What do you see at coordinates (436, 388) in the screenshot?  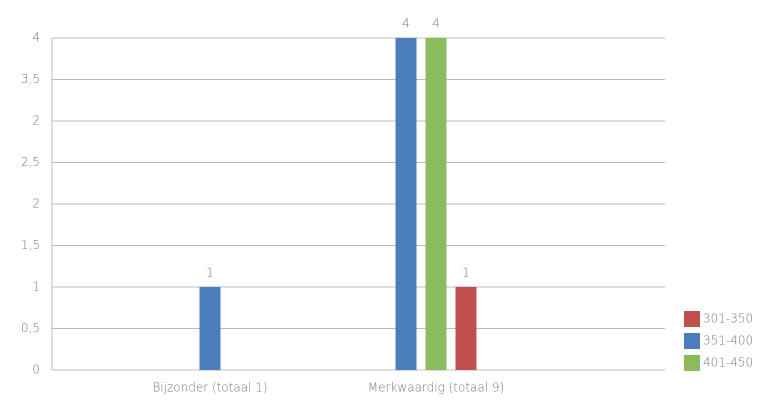 I see `x-tick-label: Merkwaardig (totaal 9)` at bounding box center [436, 388].